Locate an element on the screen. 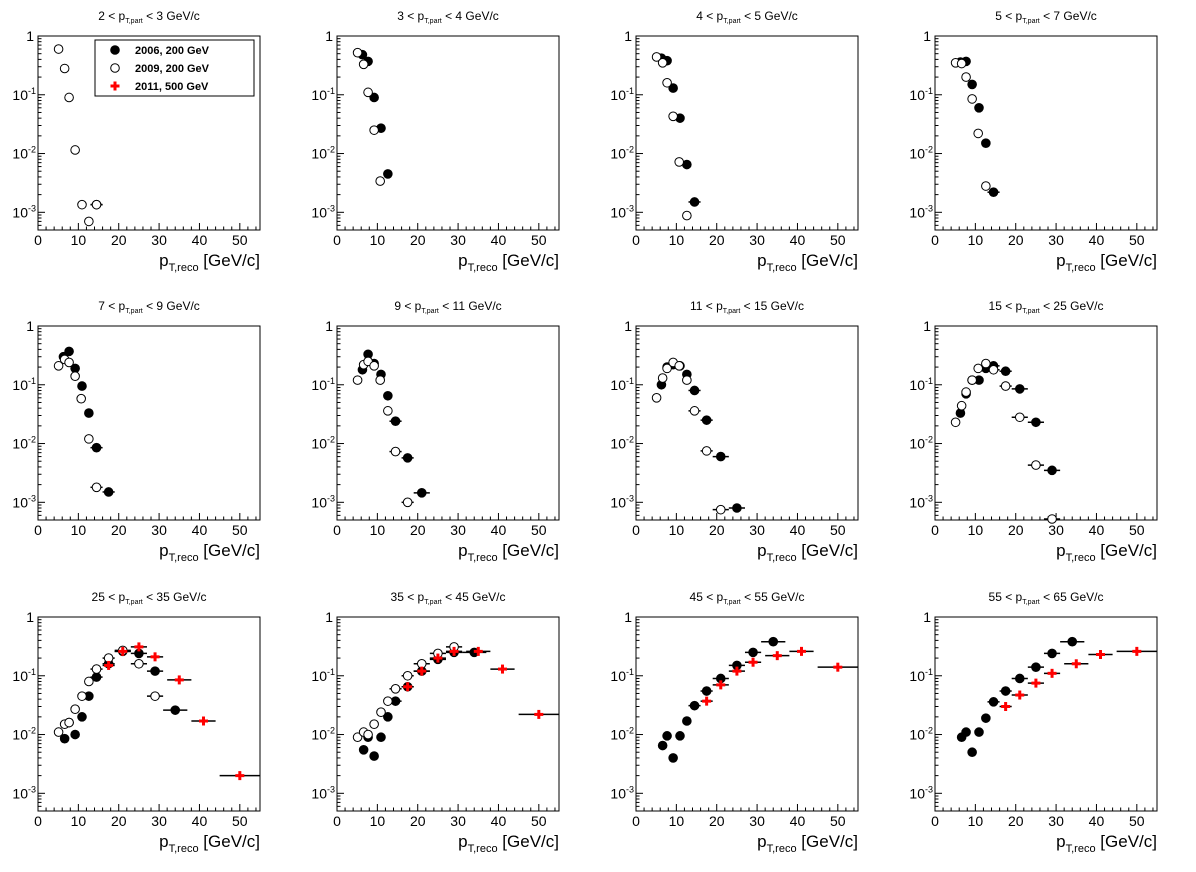 This screenshot has width=1196, height=872. legend-box is located at coordinates (174, 68).